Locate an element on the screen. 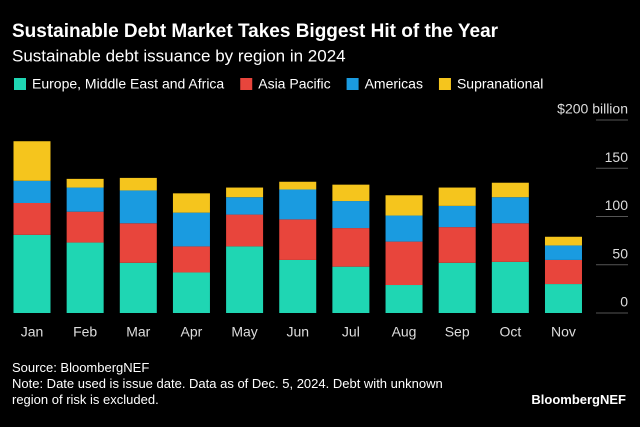 This screenshot has width=640, height=427. legend-label: Asia Pacific is located at coordinates (294, 84).